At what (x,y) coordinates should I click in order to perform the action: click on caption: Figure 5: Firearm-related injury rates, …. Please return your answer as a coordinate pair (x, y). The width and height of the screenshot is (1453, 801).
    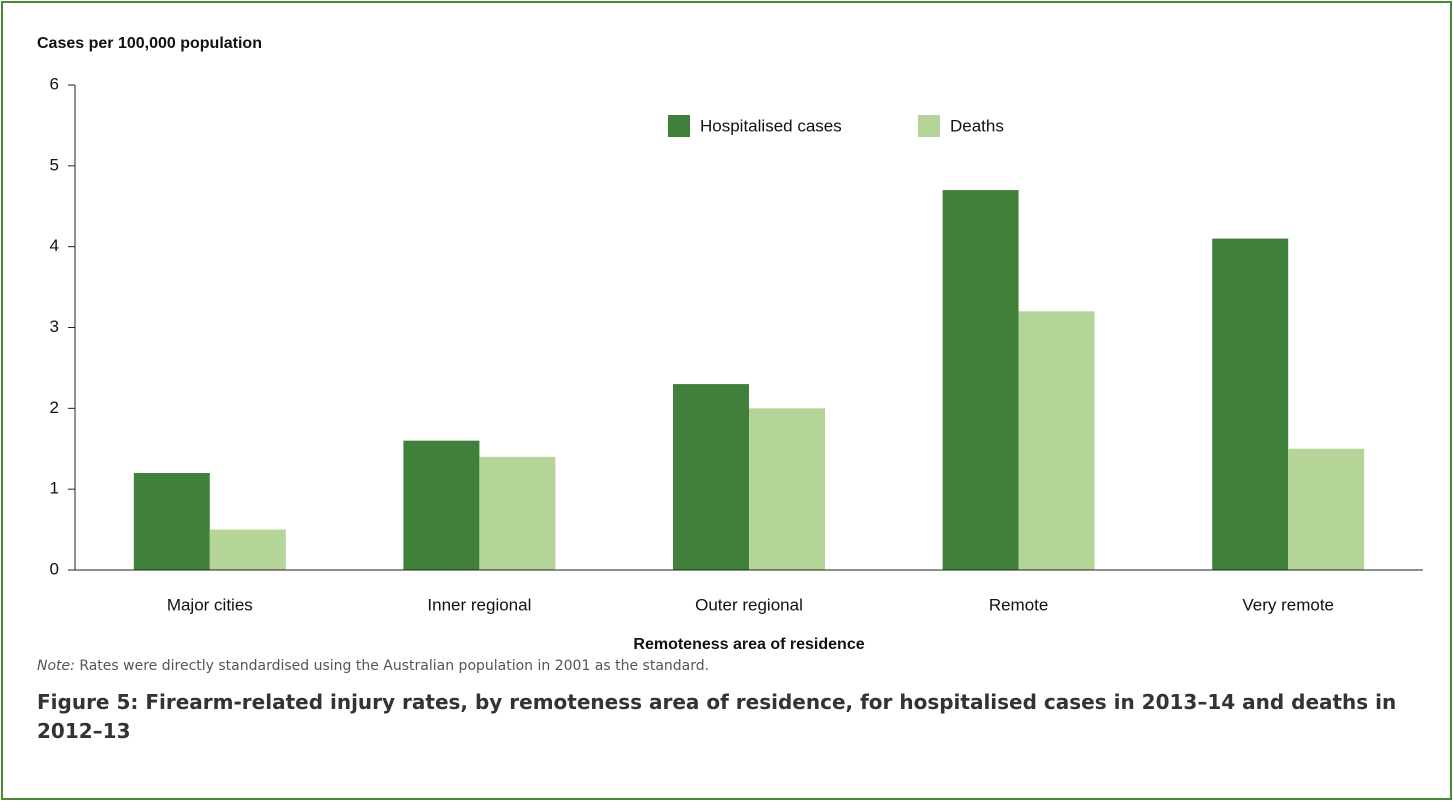
    Looking at the image, I should click on (717, 716).